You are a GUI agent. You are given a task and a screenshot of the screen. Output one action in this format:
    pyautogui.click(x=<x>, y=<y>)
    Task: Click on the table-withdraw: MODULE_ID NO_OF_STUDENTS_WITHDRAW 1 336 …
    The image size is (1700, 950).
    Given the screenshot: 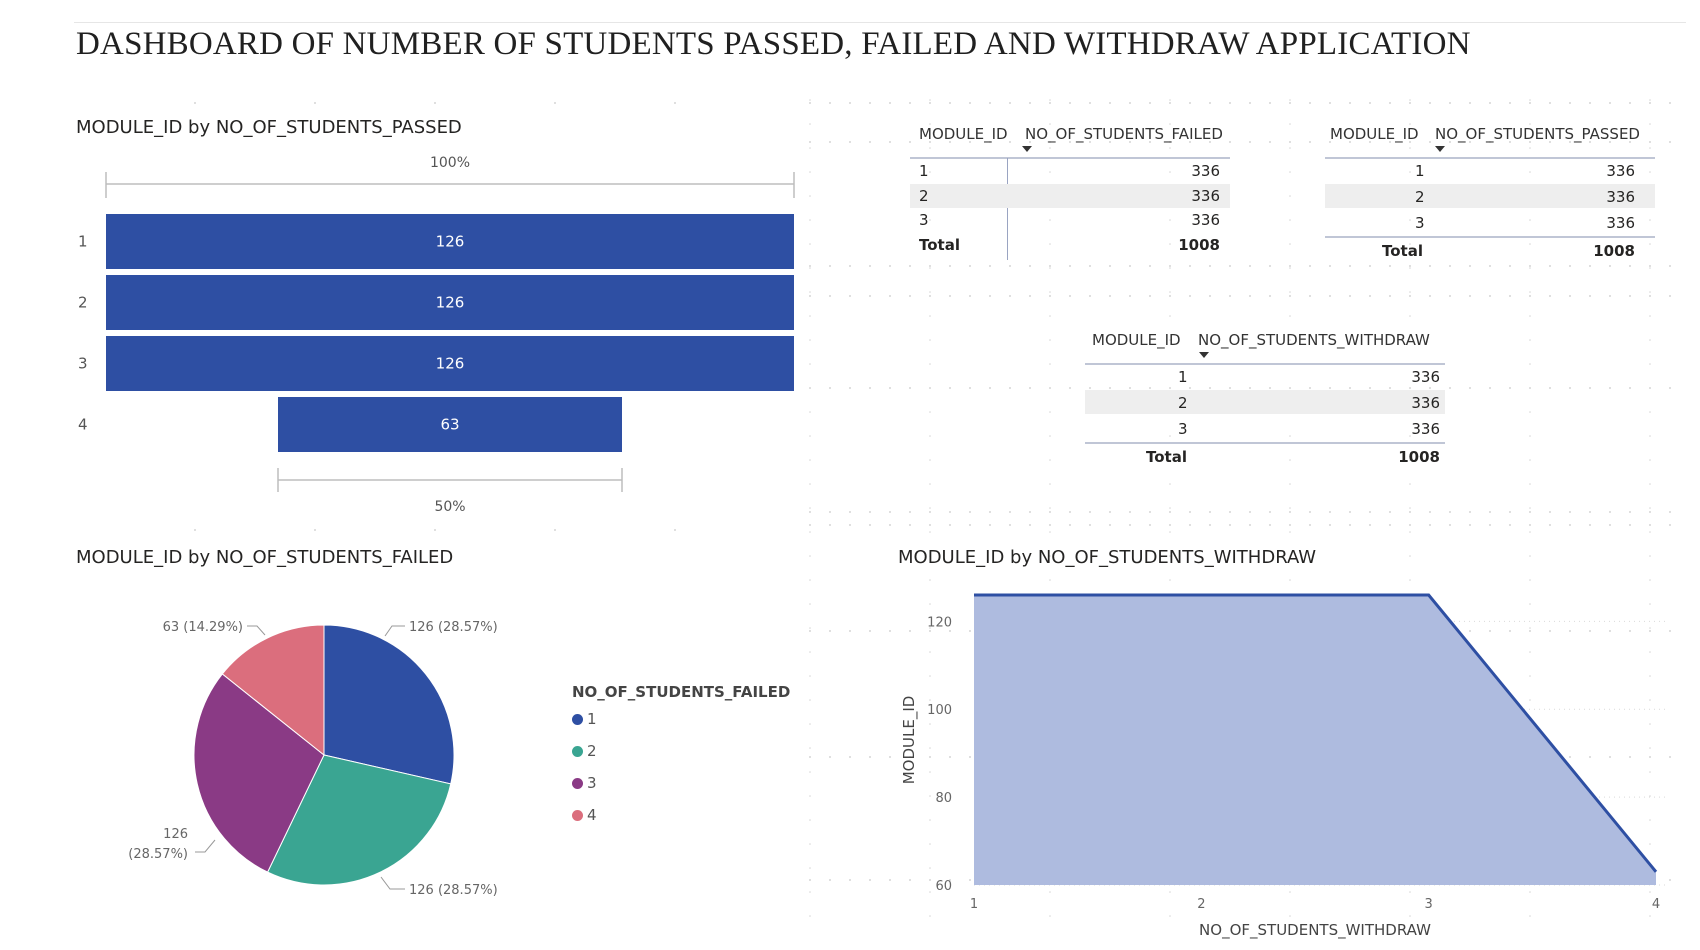 What is the action you would take?
    pyautogui.click(x=1265, y=401)
    